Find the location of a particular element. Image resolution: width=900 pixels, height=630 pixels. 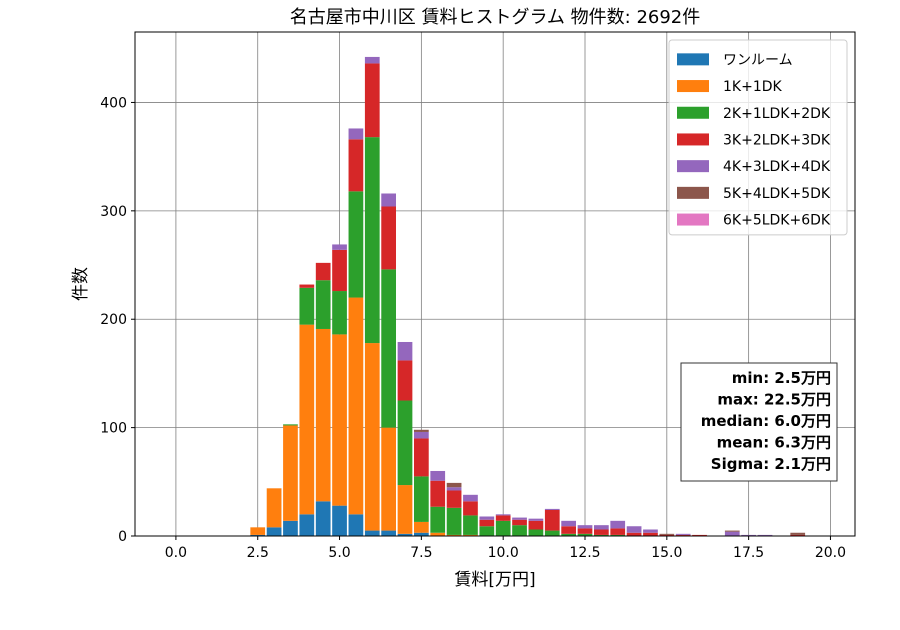

legend-label: 5K+4LDK+5DK is located at coordinates (777, 194).